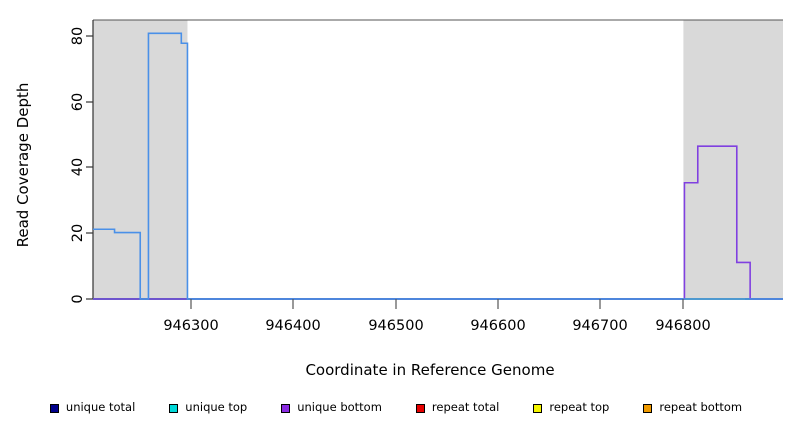 The width and height of the screenshot is (792, 432). Describe the element at coordinates (100, 407) in the screenshot. I see `legend-label-unique-total: unique total` at that location.